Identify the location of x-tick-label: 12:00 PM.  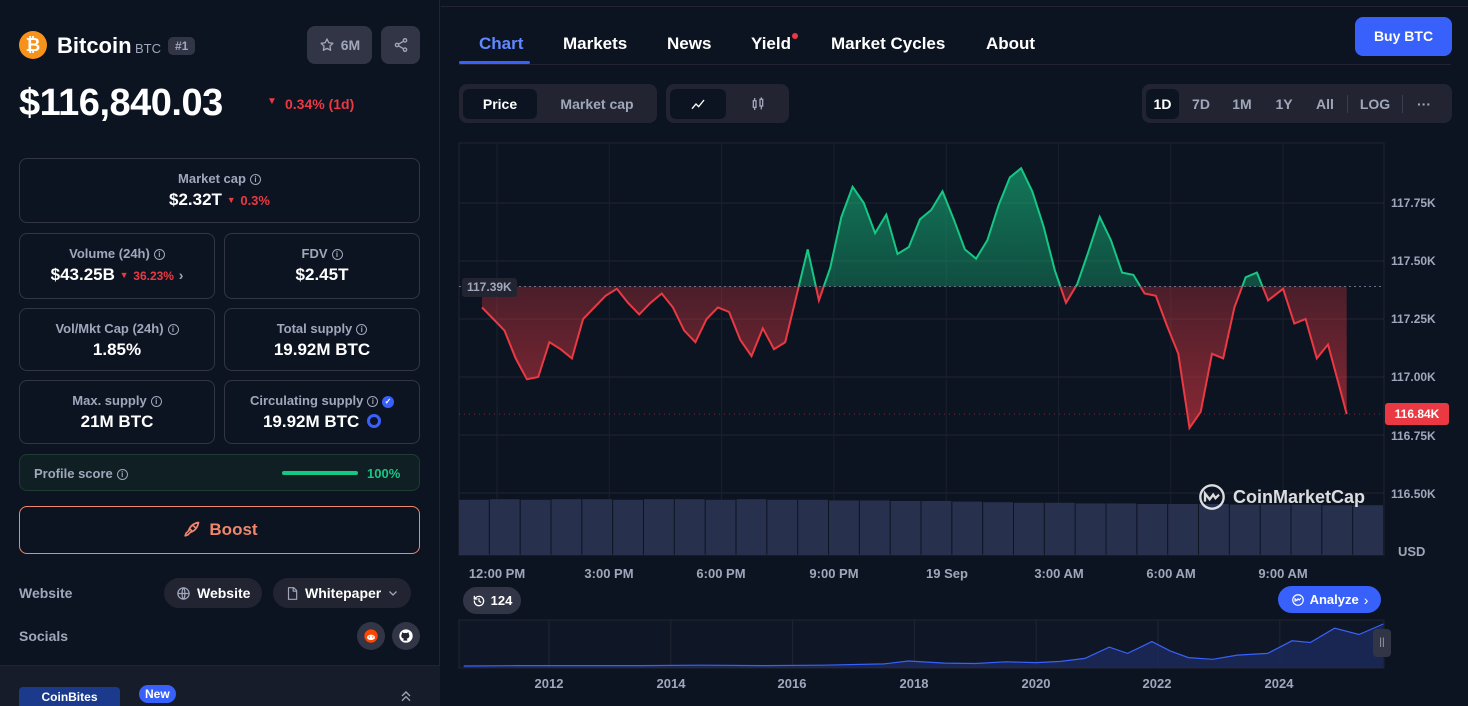
(497, 573).